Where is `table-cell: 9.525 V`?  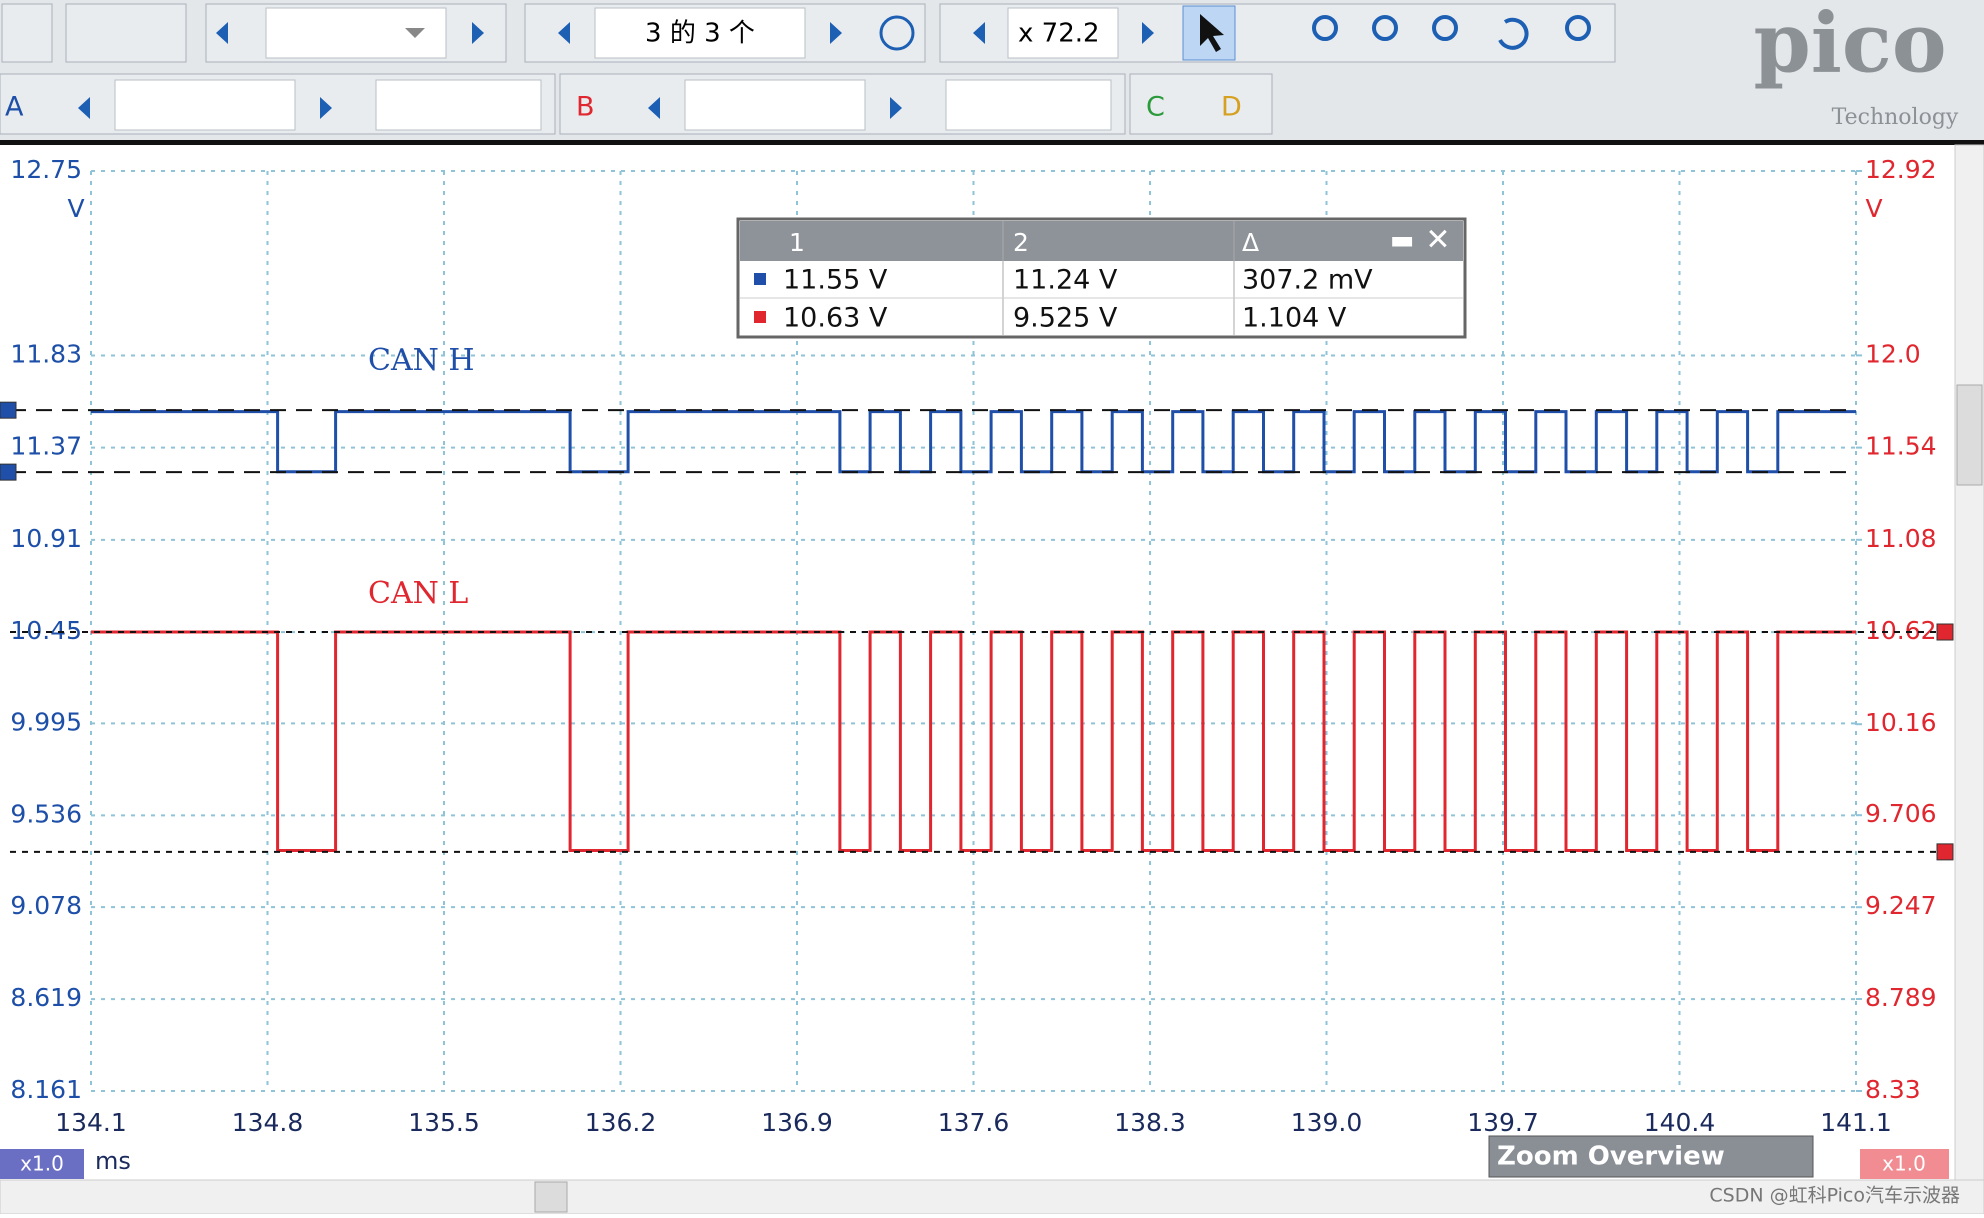
table-cell: 9.525 V is located at coordinates (1065, 318).